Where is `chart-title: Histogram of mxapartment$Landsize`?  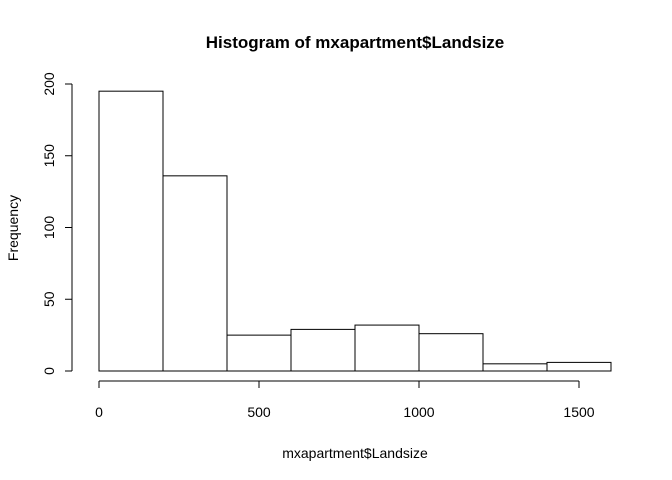 chart-title: Histogram of mxapartment$Landsize is located at coordinates (355, 42).